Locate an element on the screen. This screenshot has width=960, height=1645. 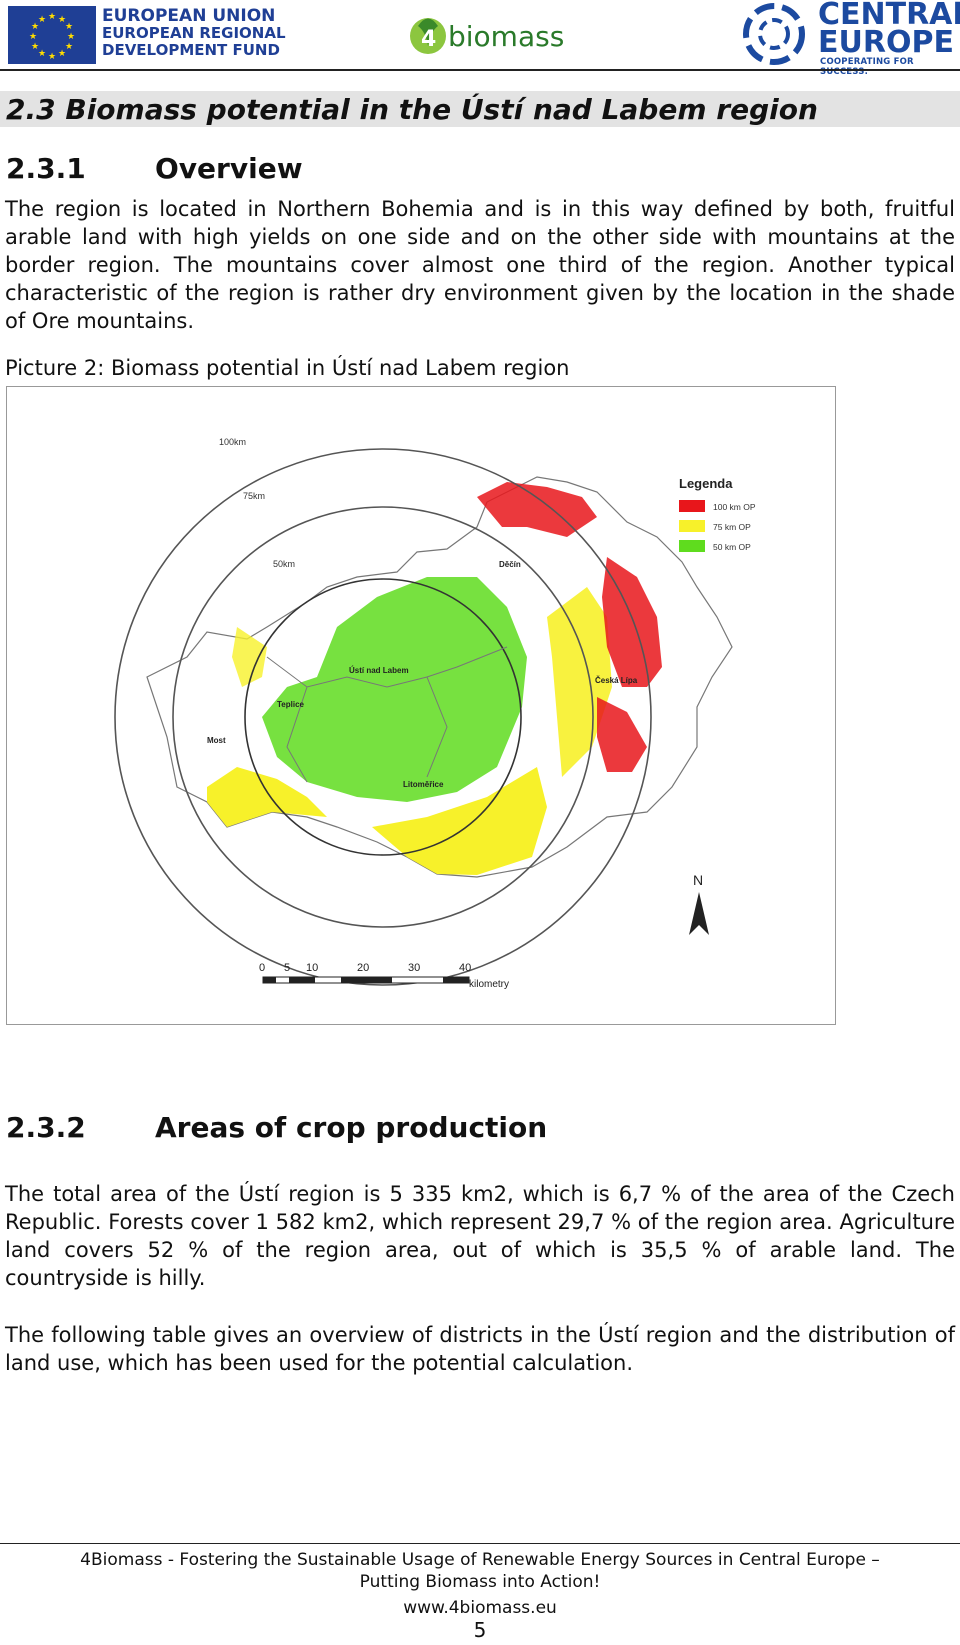
scale-tick-5: 5 is located at coordinates (287, 968).